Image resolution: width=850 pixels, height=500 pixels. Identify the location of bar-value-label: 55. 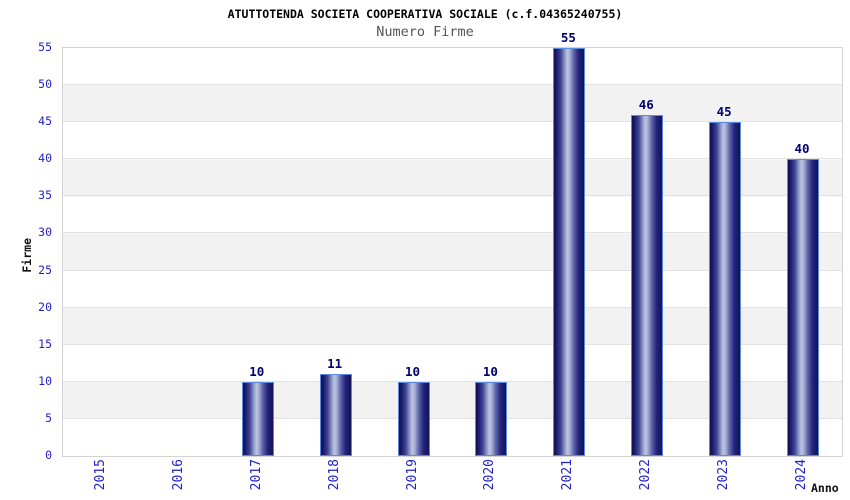
(568, 37).